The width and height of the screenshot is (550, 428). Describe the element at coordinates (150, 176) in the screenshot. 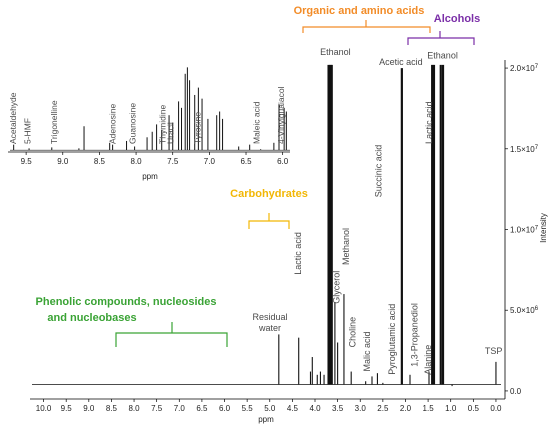

I see `inset-x-axis-label: ppm` at that location.